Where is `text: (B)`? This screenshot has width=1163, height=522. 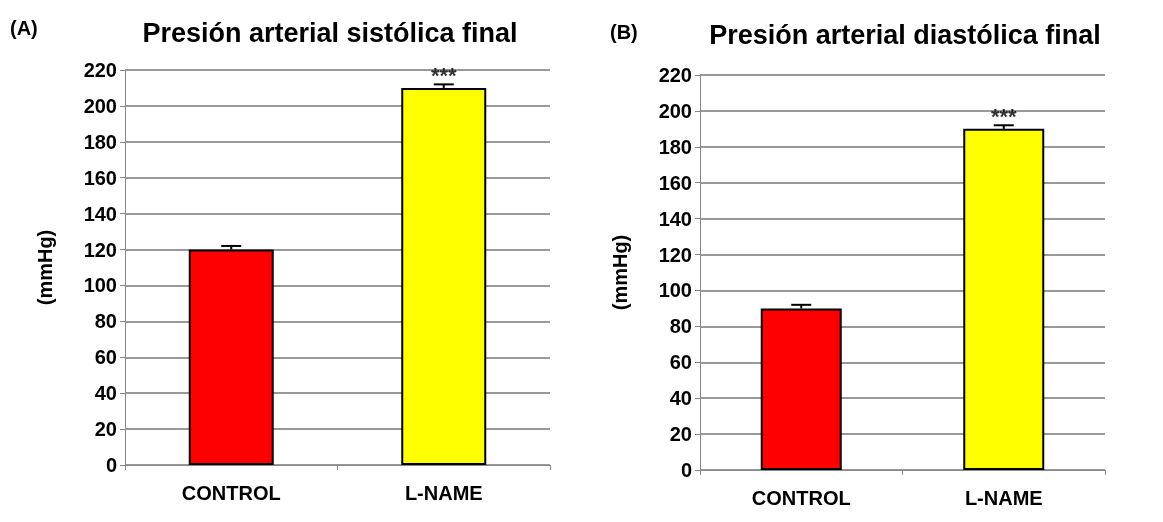 text: (B) is located at coordinates (624, 32).